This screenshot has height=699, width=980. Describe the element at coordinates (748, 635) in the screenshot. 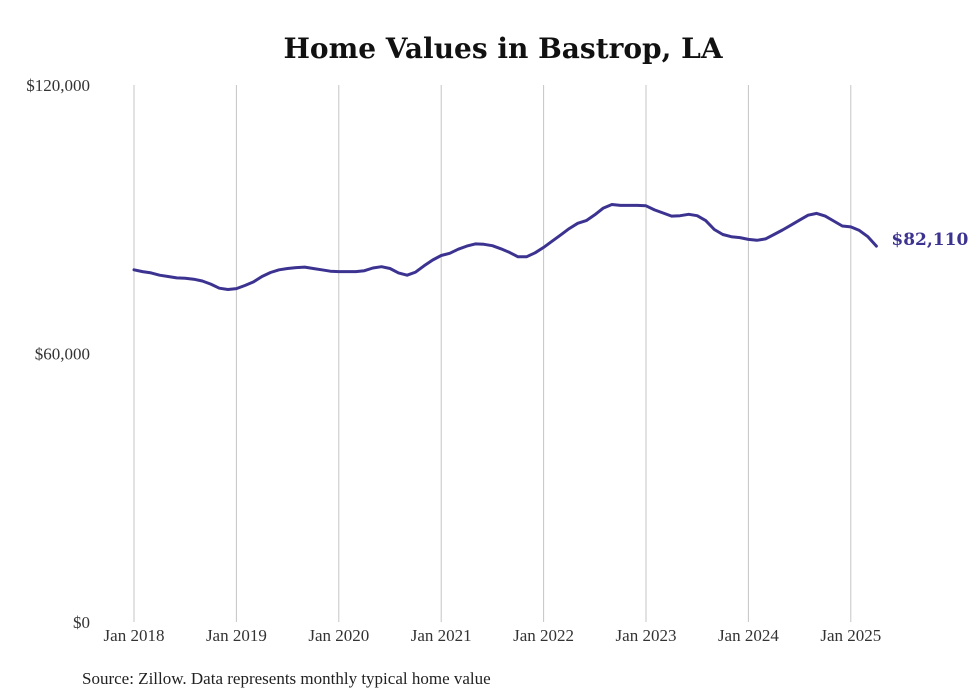

I see `x-tick-label: Jan 2024` at that location.